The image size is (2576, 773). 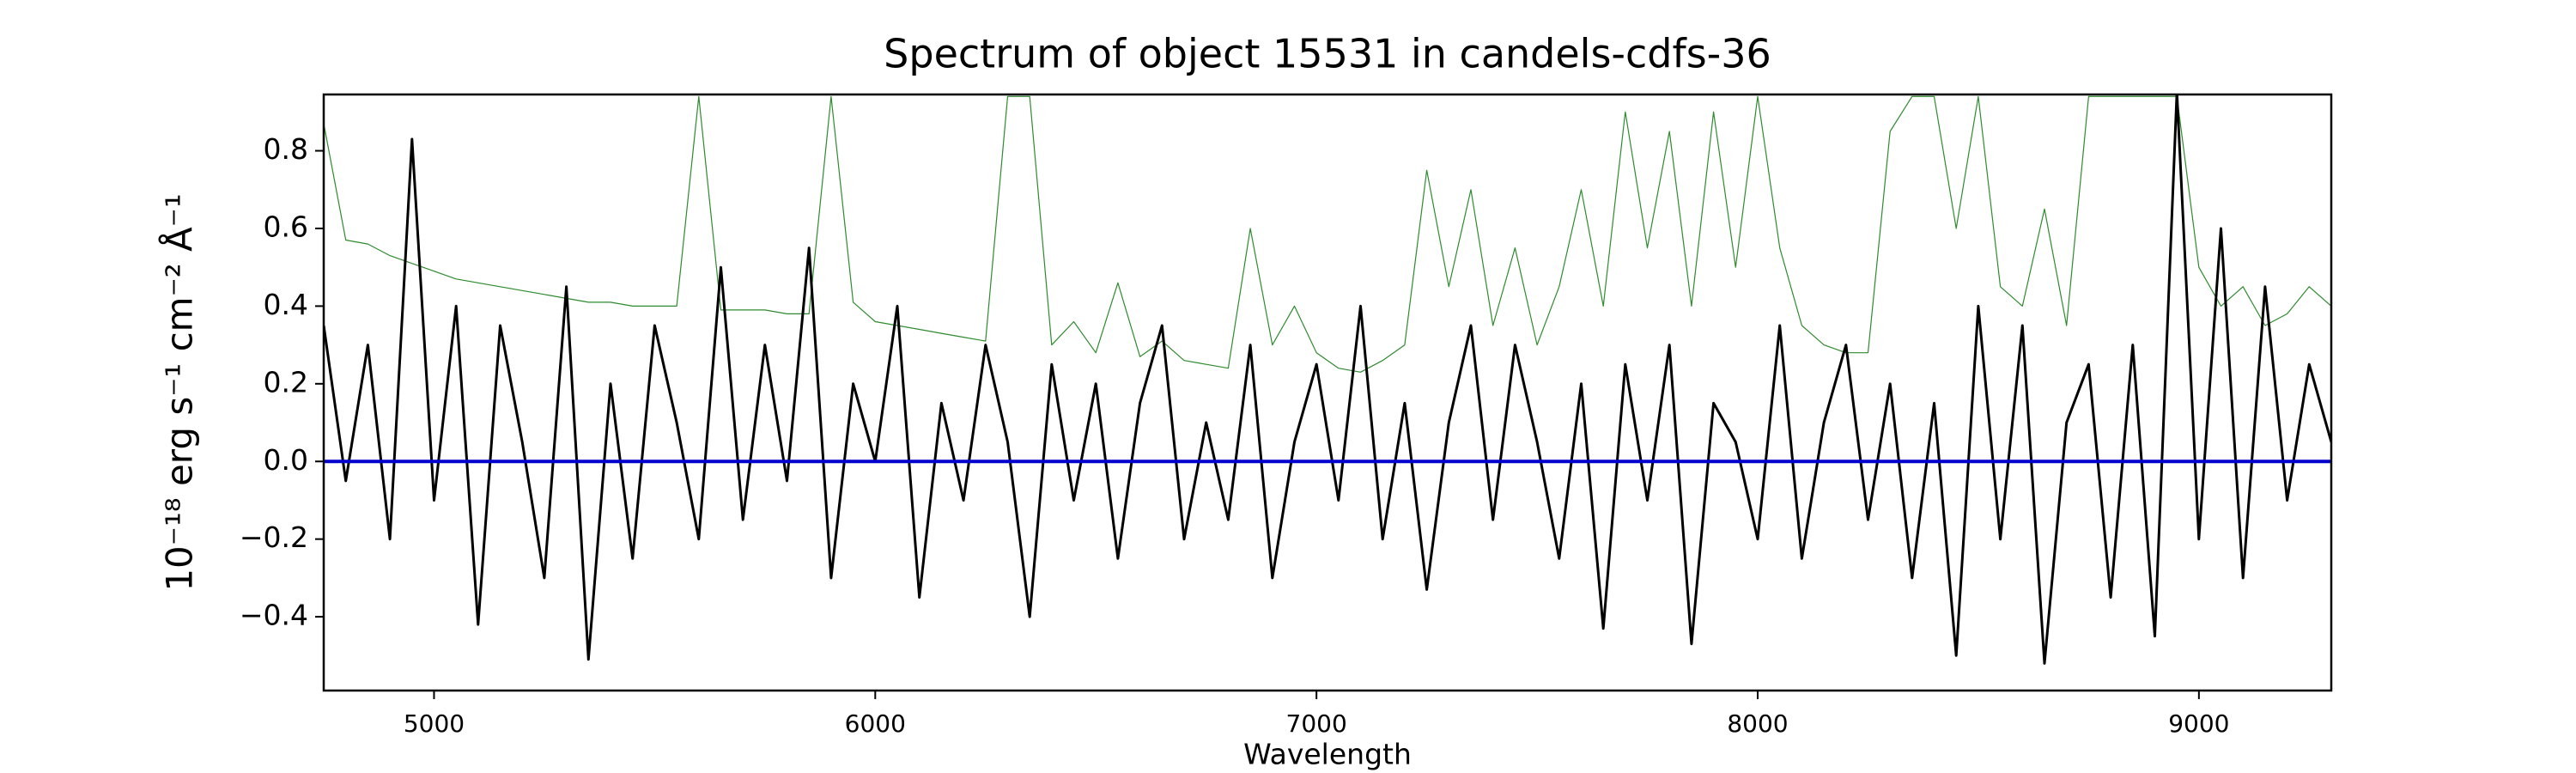 What do you see at coordinates (274, 537) in the screenshot?
I see `y-tick-label: −0.2` at bounding box center [274, 537].